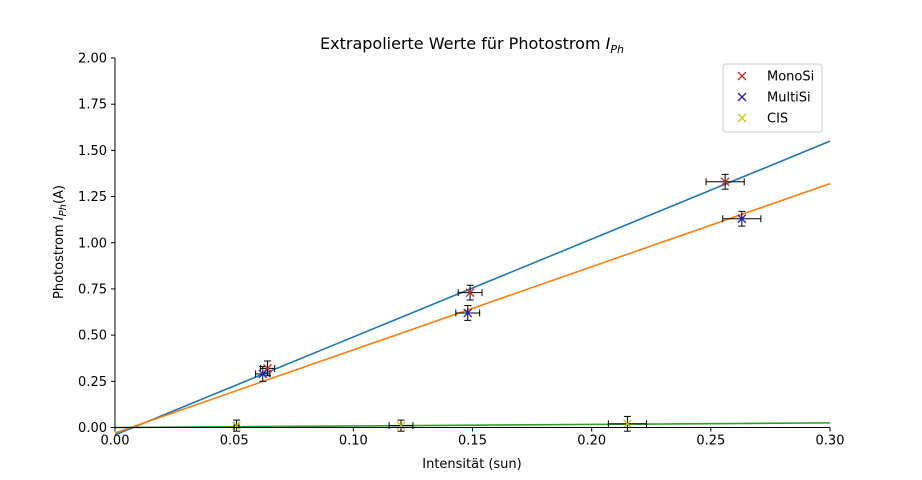  I want to click on legend: MonoSi MultiSi CIS, so click(772, 98).